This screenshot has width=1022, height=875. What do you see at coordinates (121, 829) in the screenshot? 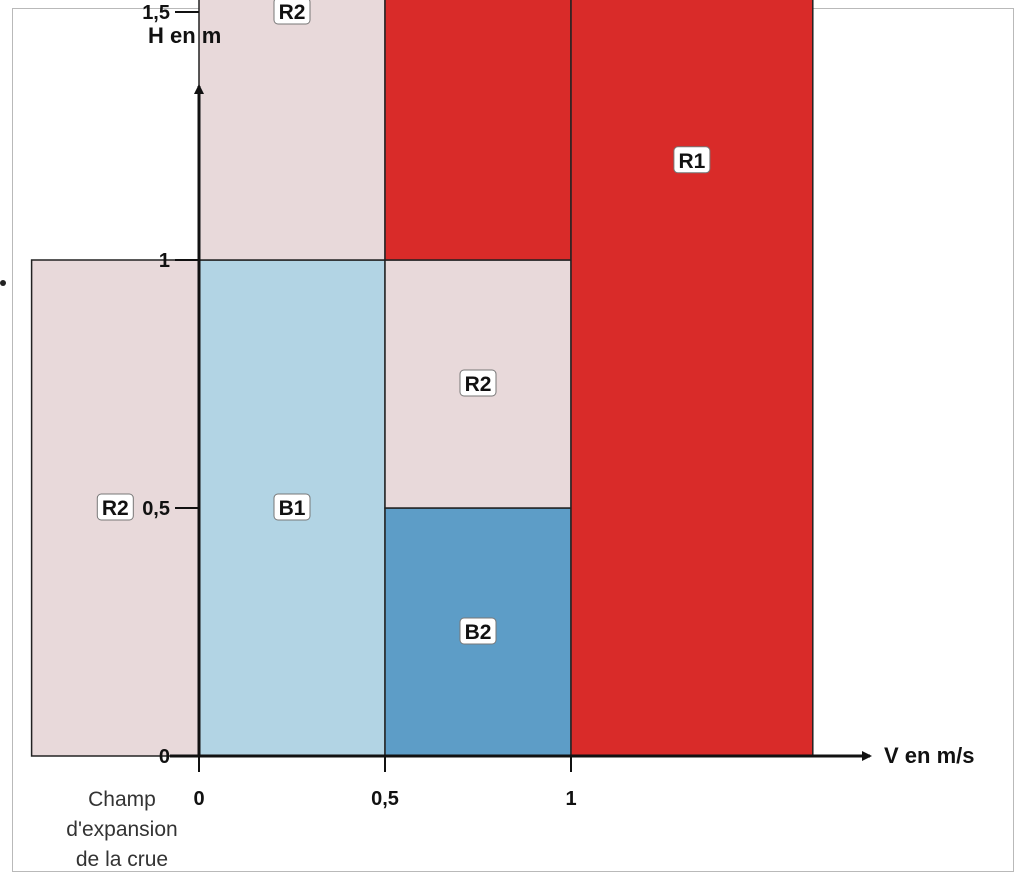
I see `expansion-note-line-2: d'expansion` at bounding box center [121, 829].